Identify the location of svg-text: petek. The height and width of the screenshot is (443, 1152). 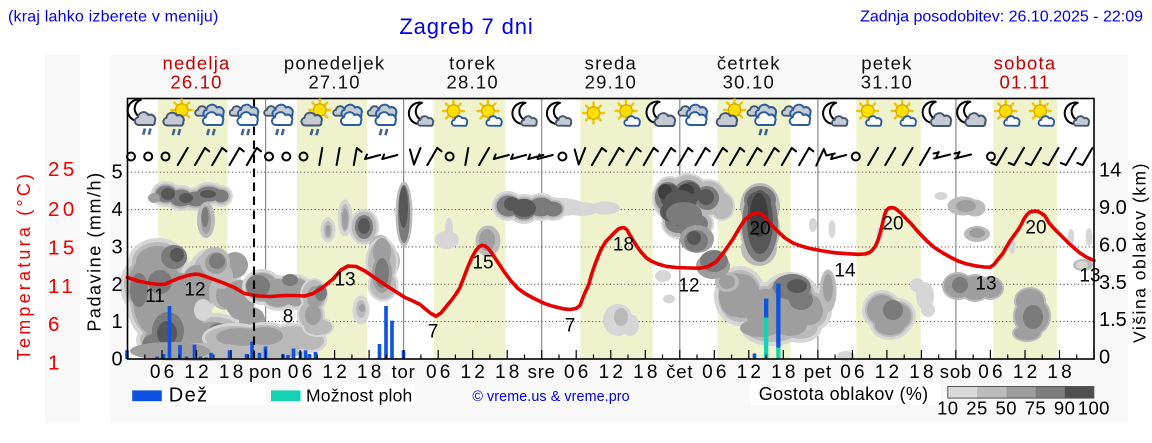
(886, 63).